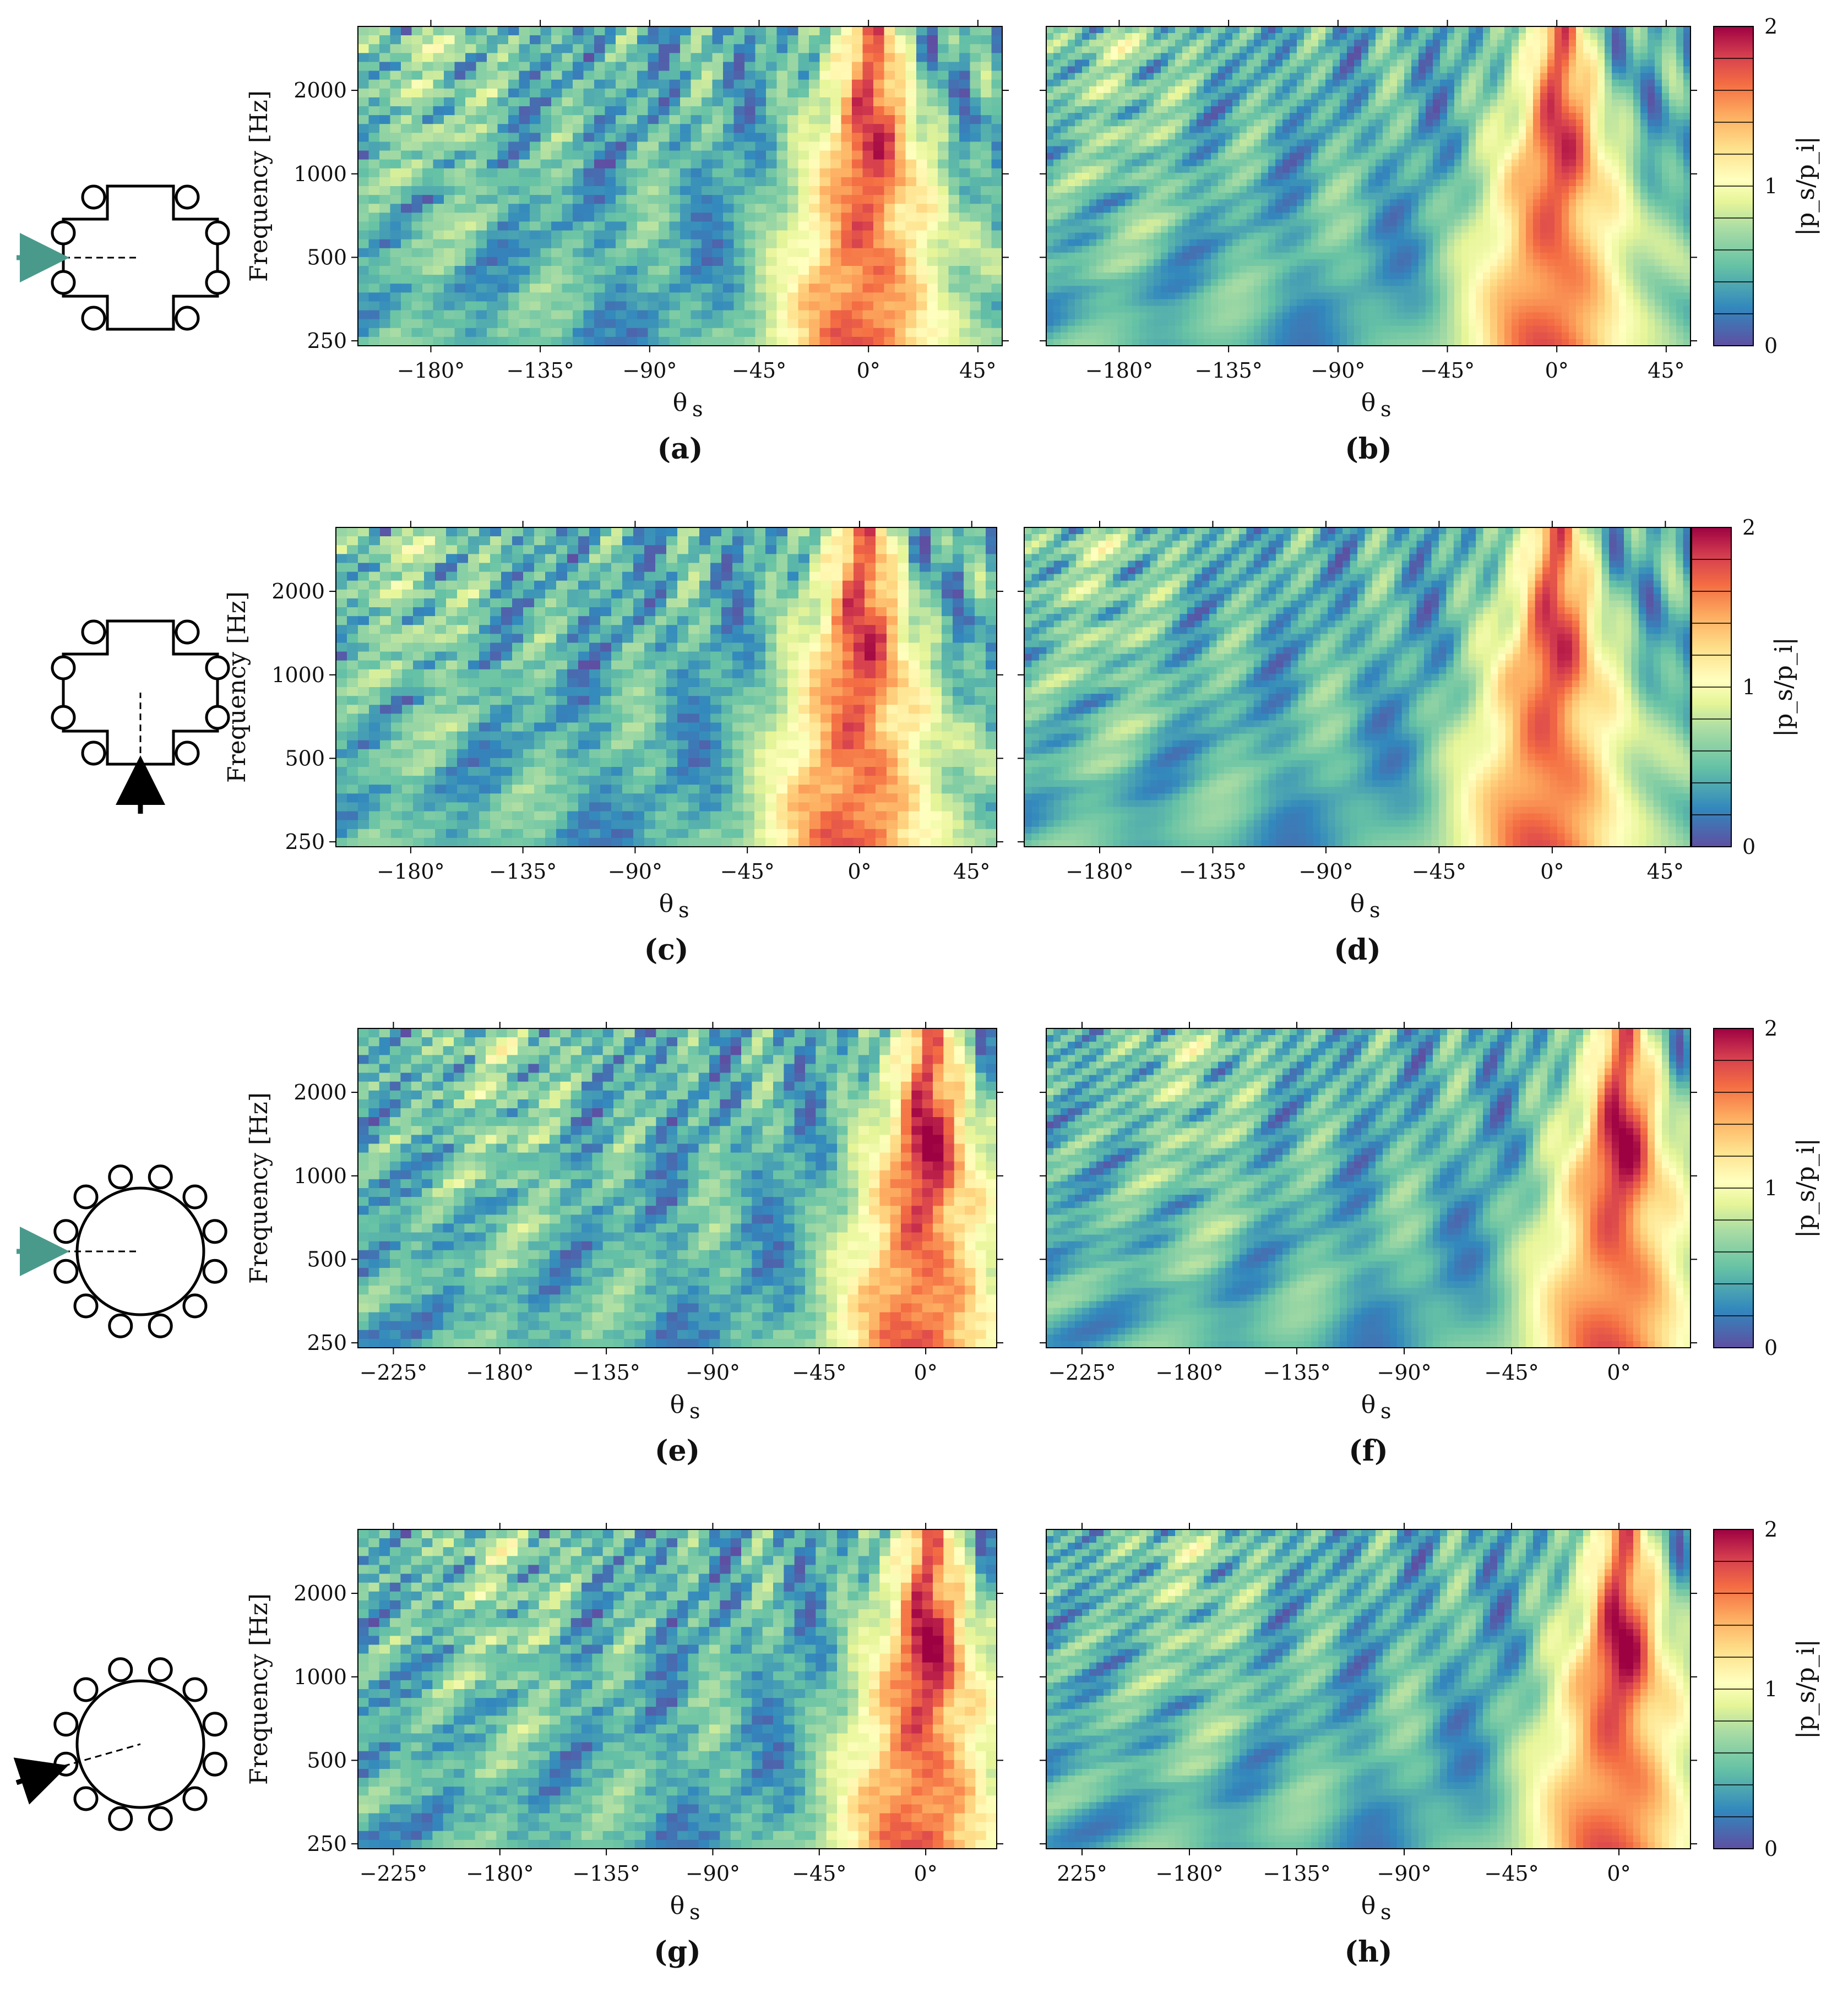 Image resolution: width=1848 pixels, height=2004 pixels. Describe the element at coordinates (215, 1764) in the screenshot. I see `cylinder` at that location.